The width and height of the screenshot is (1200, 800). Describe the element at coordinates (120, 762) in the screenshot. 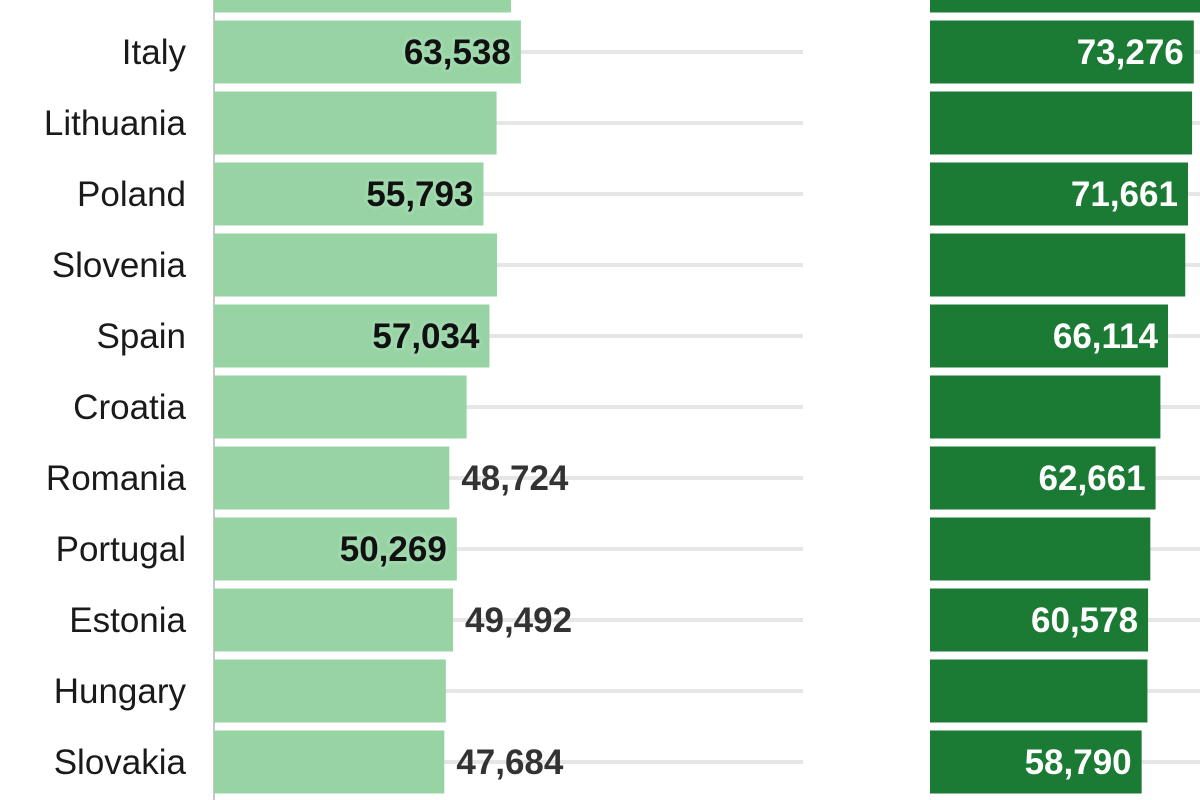

I see `category-label: Slovakia` at that location.